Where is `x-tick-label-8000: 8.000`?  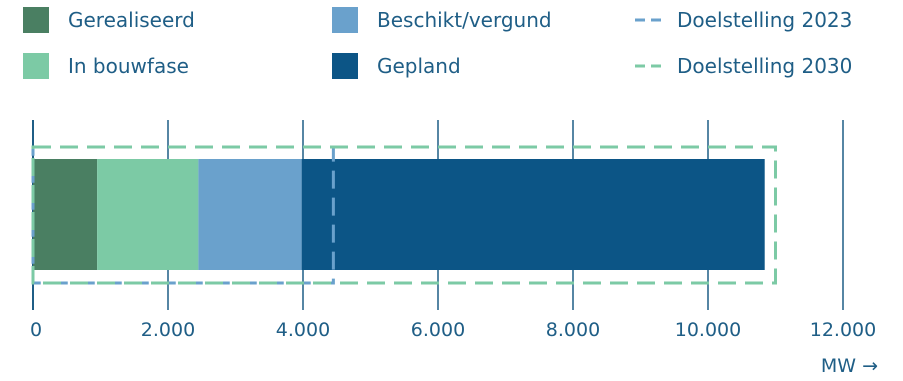
x-tick-label-8000: 8.000 is located at coordinates (573, 330).